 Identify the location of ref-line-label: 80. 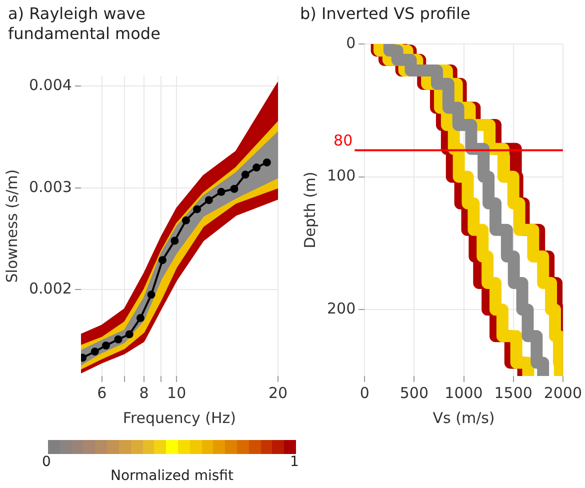
(343, 141).